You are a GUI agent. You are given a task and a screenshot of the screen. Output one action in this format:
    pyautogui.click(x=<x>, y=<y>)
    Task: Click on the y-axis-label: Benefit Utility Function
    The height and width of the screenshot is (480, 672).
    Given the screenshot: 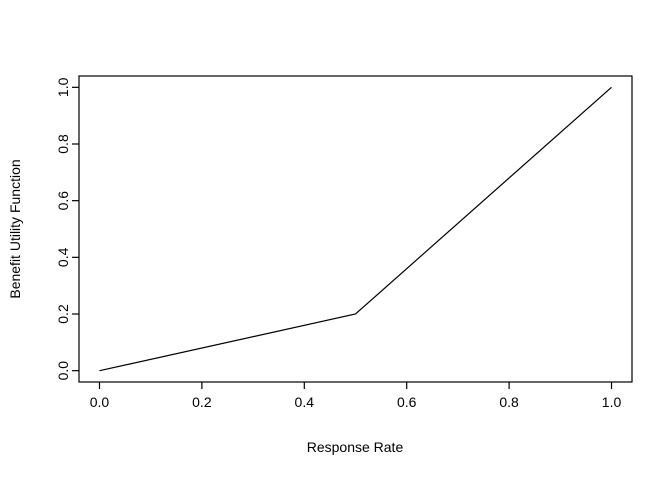 What is the action you would take?
    pyautogui.click(x=15, y=228)
    